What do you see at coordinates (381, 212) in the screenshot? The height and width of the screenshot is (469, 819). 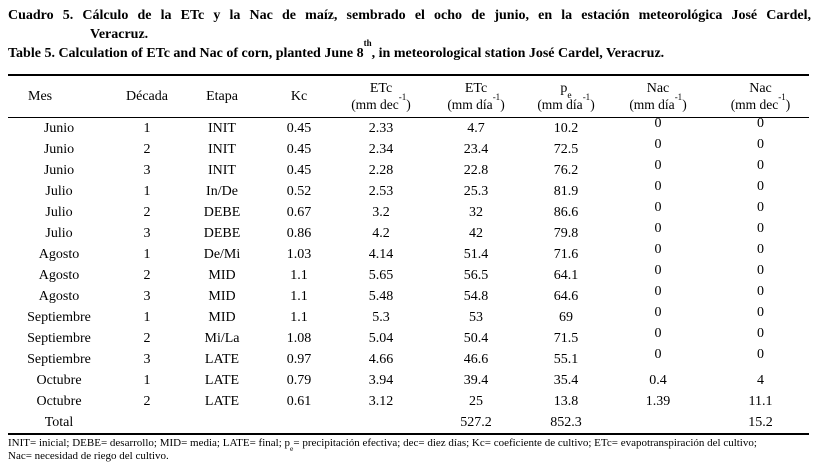 I see `cell-etc-dec: 3.2` at bounding box center [381, 212].